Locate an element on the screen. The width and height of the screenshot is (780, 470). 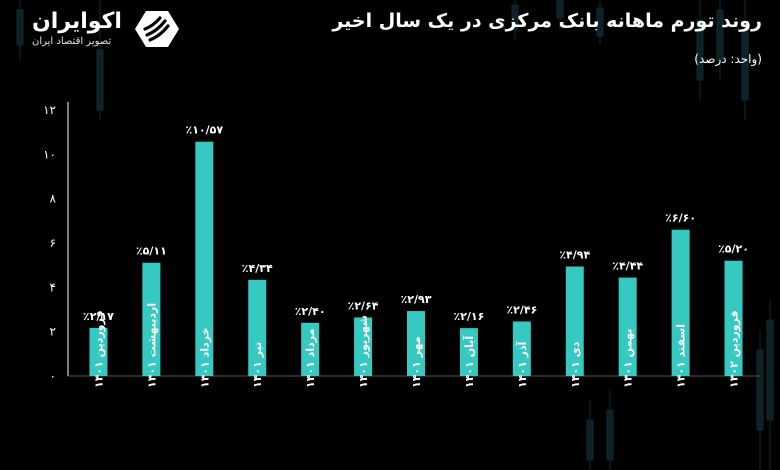
brand-logo: اکوایران تصویر اقتصاد ایران is located at coordinates (106, 29).